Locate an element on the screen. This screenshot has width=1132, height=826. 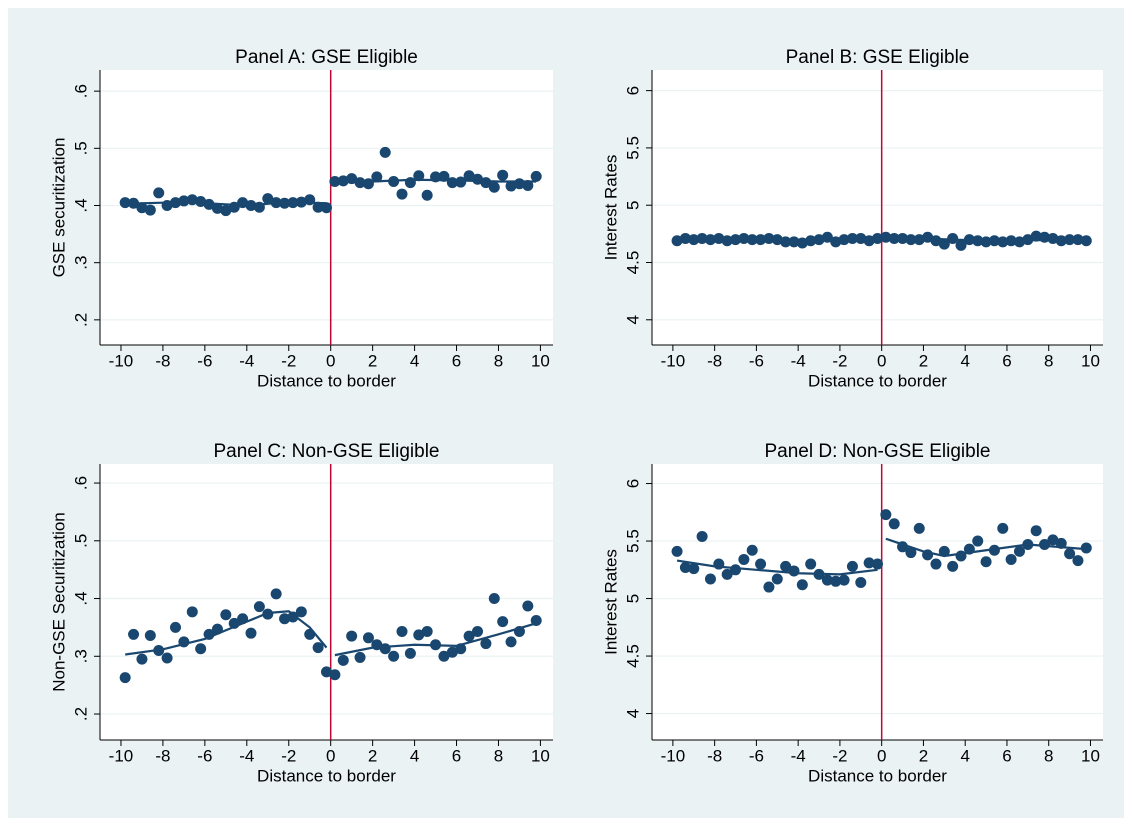
x-tick-label: 8 is located at coordinates (498, 755).